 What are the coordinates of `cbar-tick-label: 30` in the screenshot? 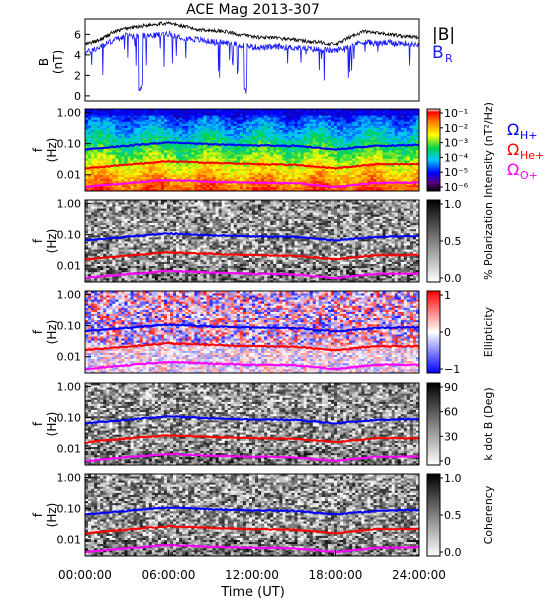 It's located at (451, 436).